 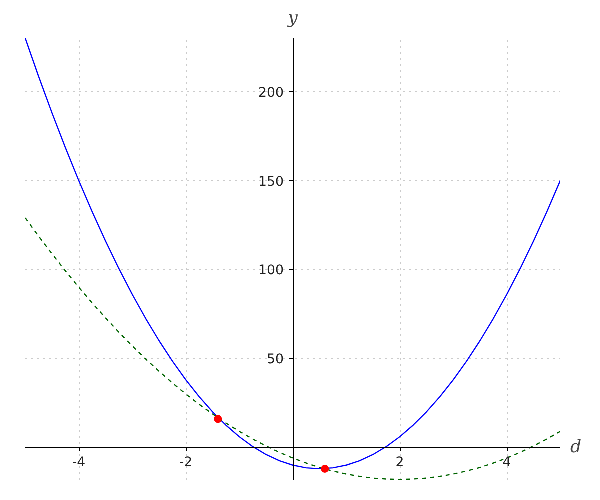 What do you see at coordinates (271, 182) in the screenshot?
I see `y-tick-label: 150` at bounding box center [271, 182].